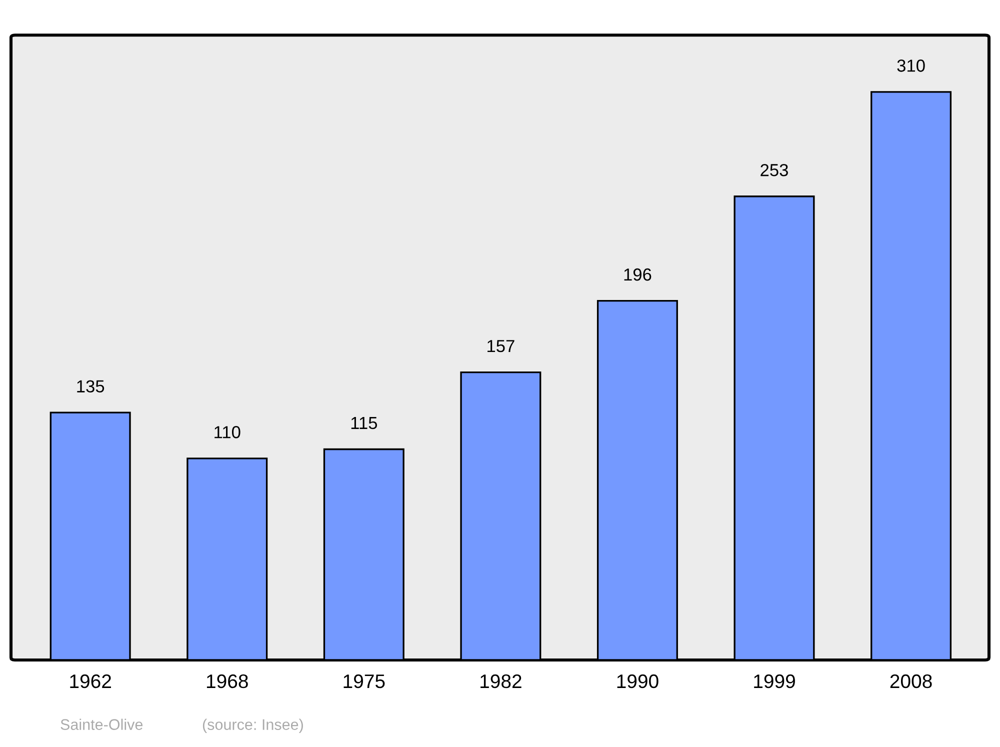 The image size is (1000, 747). Describe the element at coordinates (911, 66) in the screenshot. I see `data-label: 310` at that location.